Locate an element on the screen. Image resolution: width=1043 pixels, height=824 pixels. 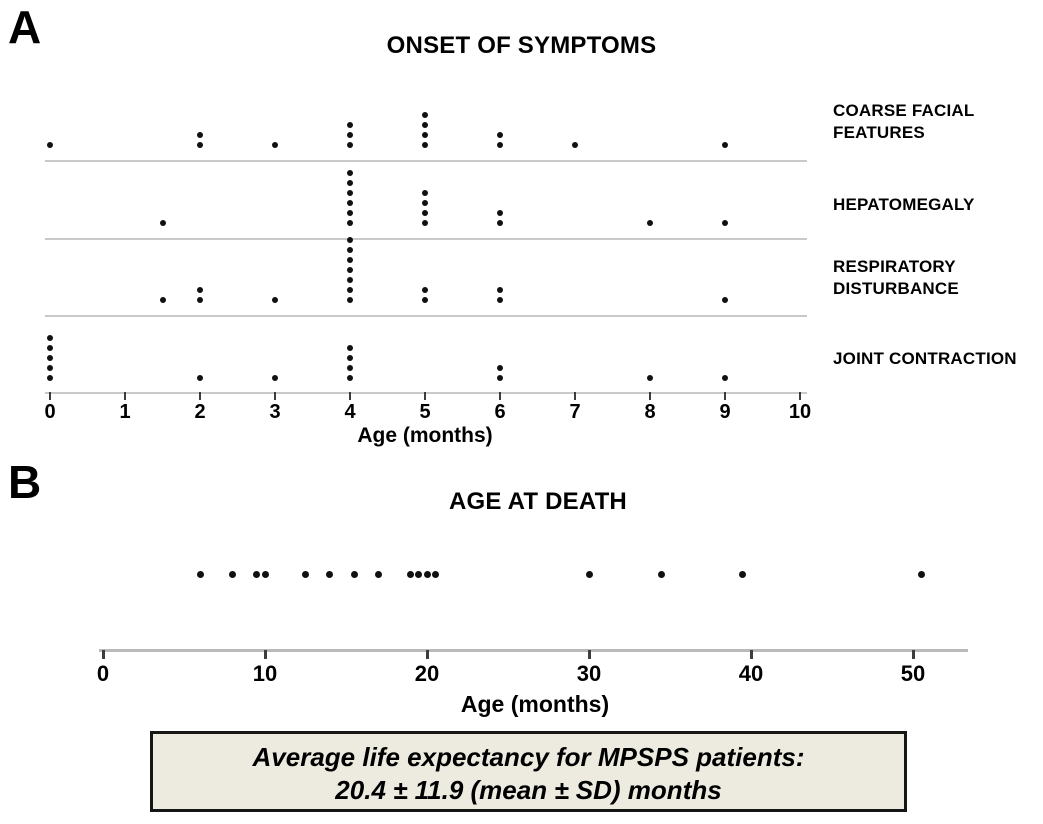
panel-b-tick-label: 50 is located at coordinates (913, 673).